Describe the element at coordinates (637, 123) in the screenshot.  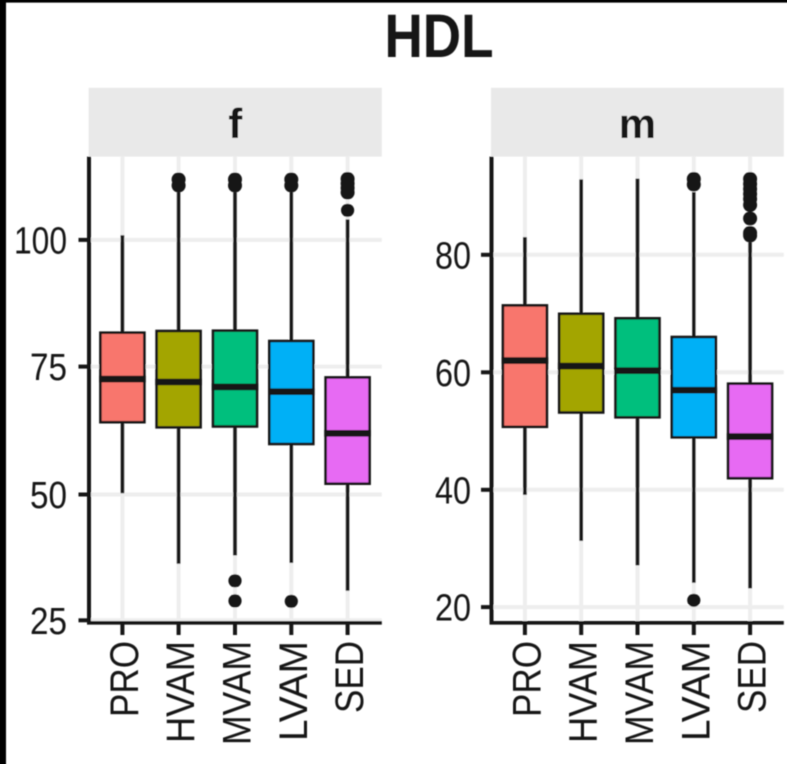
I see `svg-text: m` at that location.